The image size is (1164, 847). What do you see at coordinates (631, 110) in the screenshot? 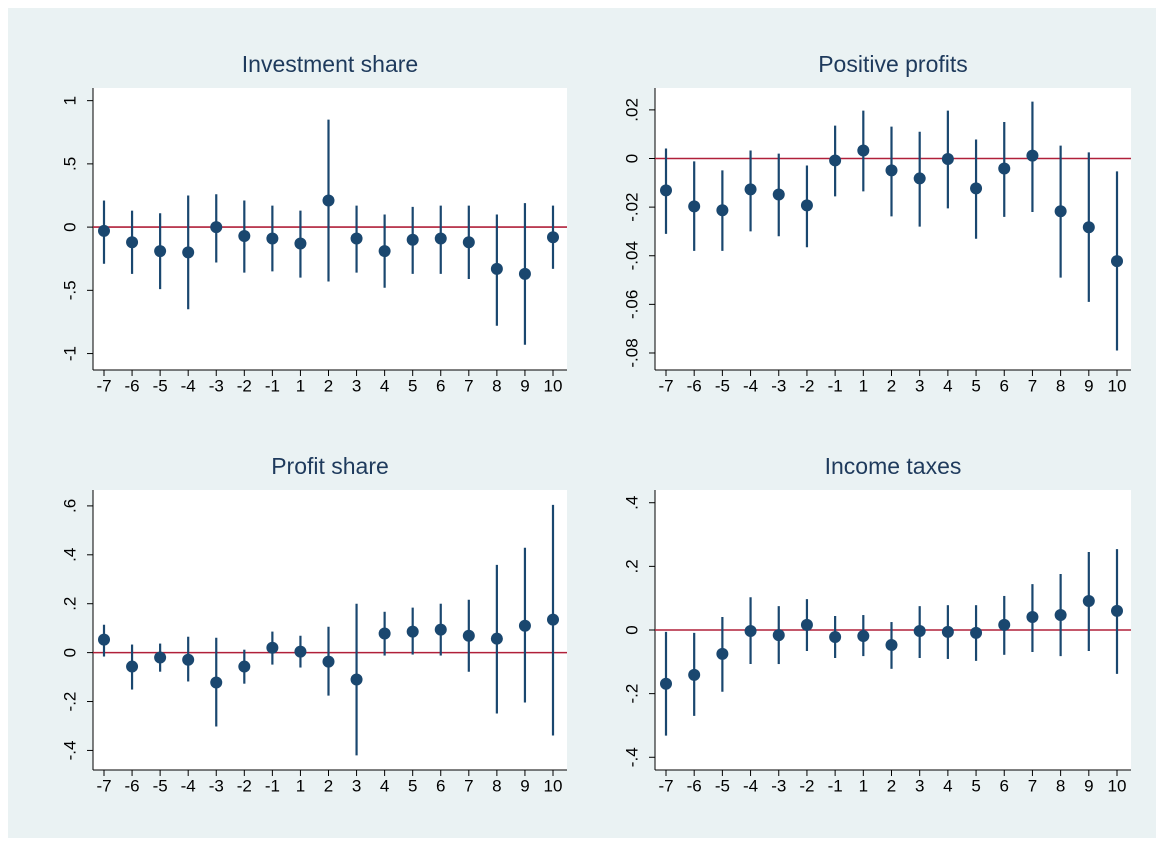
I see `y-tick-label: .02` at bounding box center [631, 110].